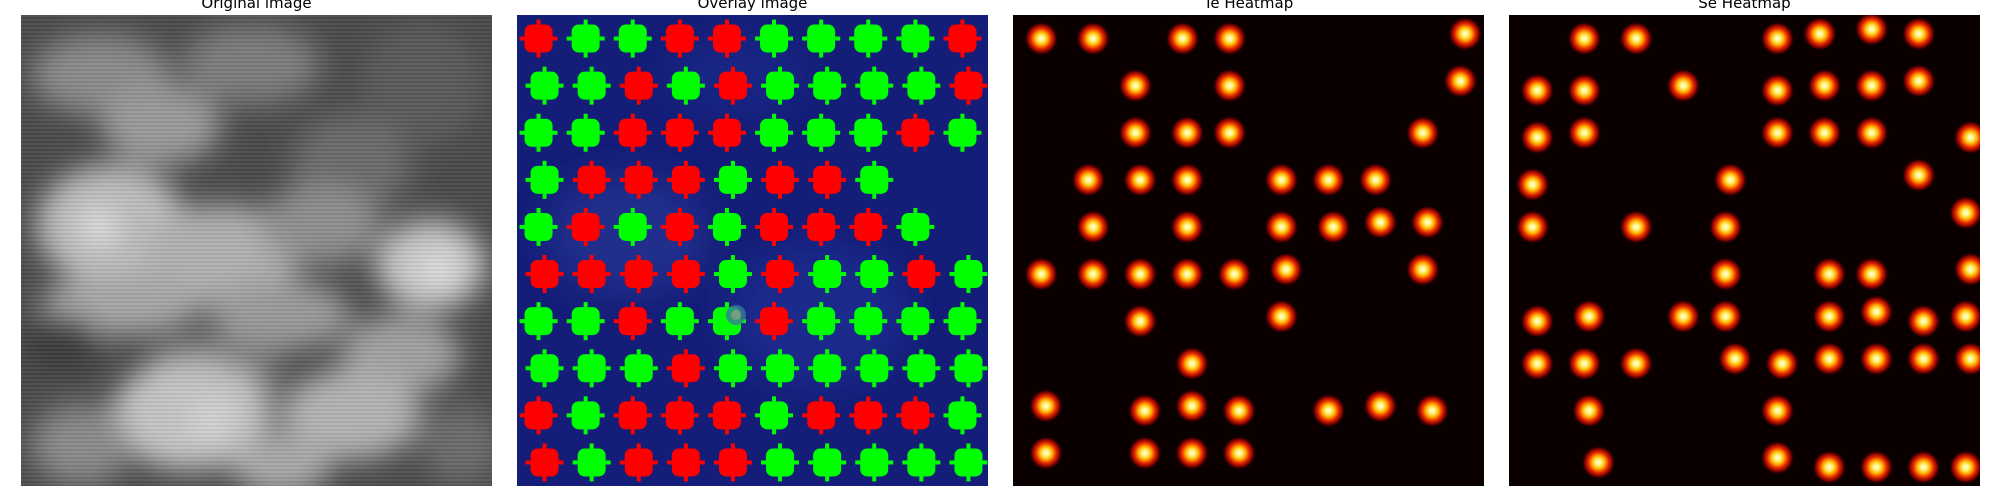  What do you see at coordinates (1744, 6) in the screenshot?
I see `se-heatmap-title: Se Heatmap` at bounding box center [1744, 6].